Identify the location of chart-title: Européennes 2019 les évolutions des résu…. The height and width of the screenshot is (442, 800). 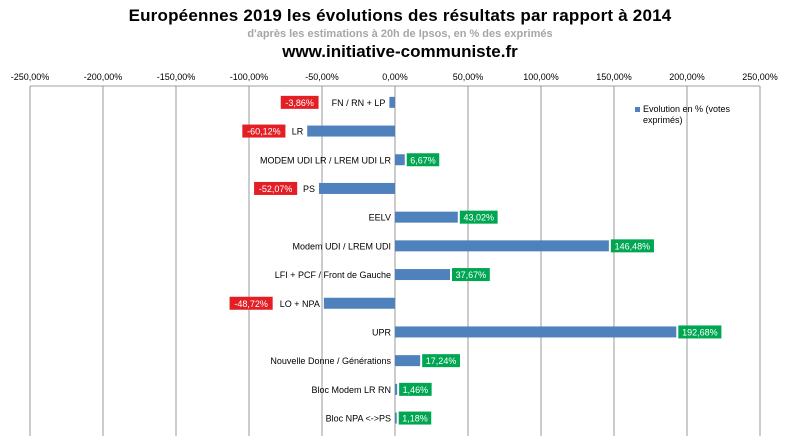
(400, 15).